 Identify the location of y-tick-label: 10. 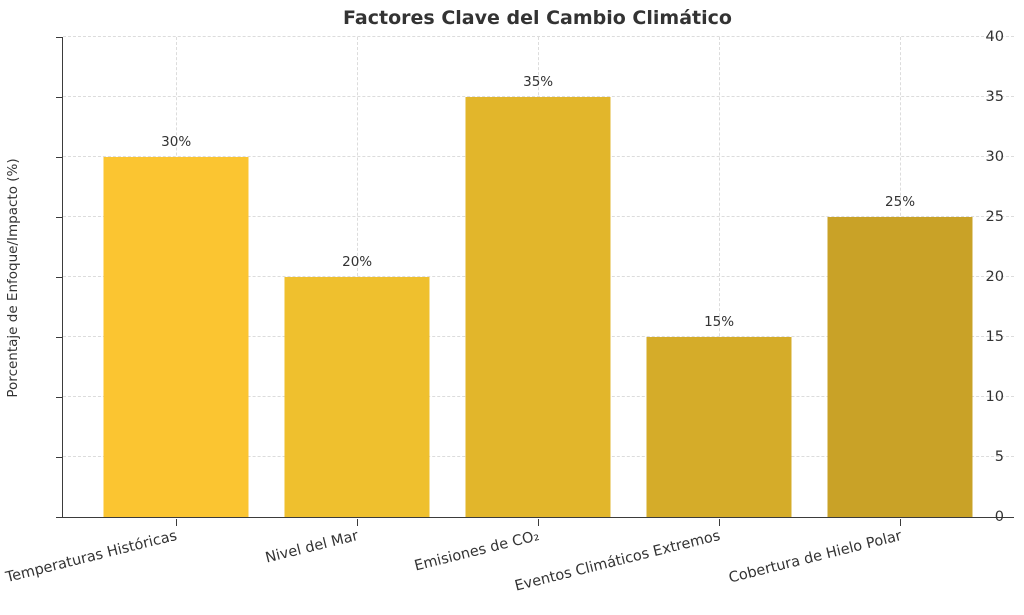
(994, 396).